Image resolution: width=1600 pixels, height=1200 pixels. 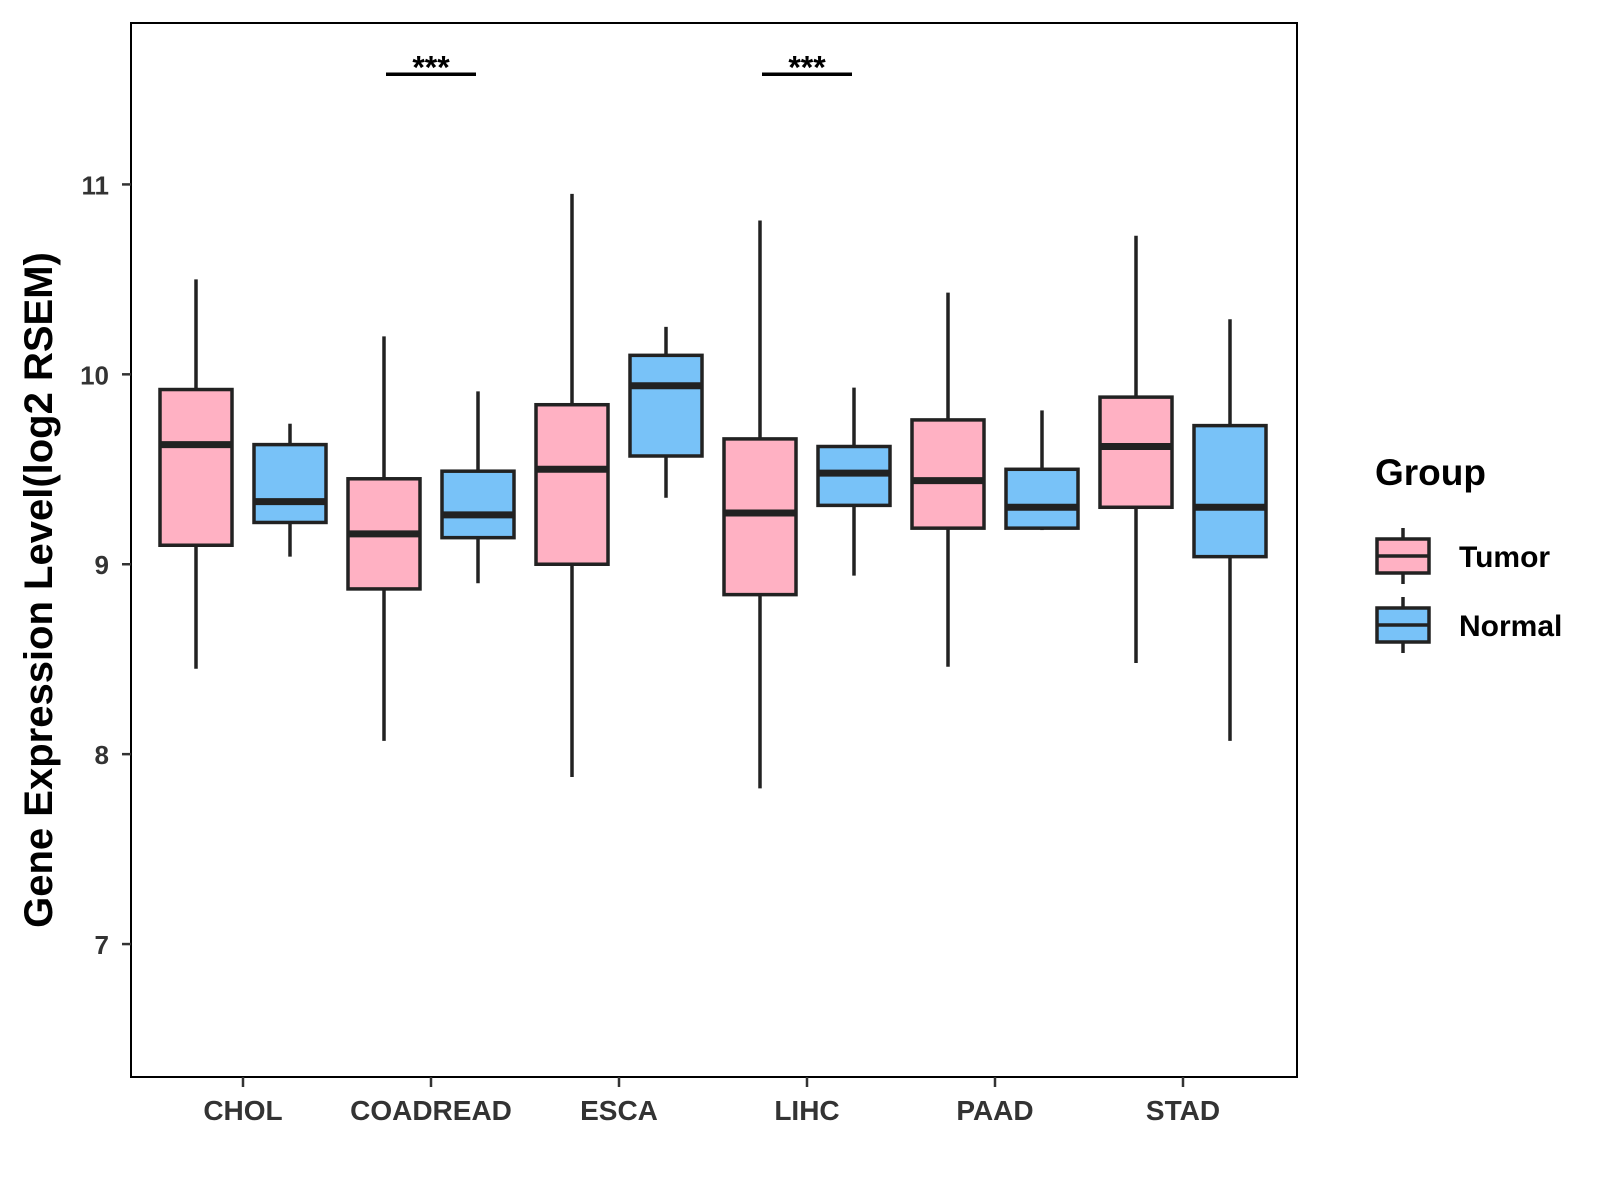 I want to click on x-tick-label: CHOL, so click(x=242, y=1110).